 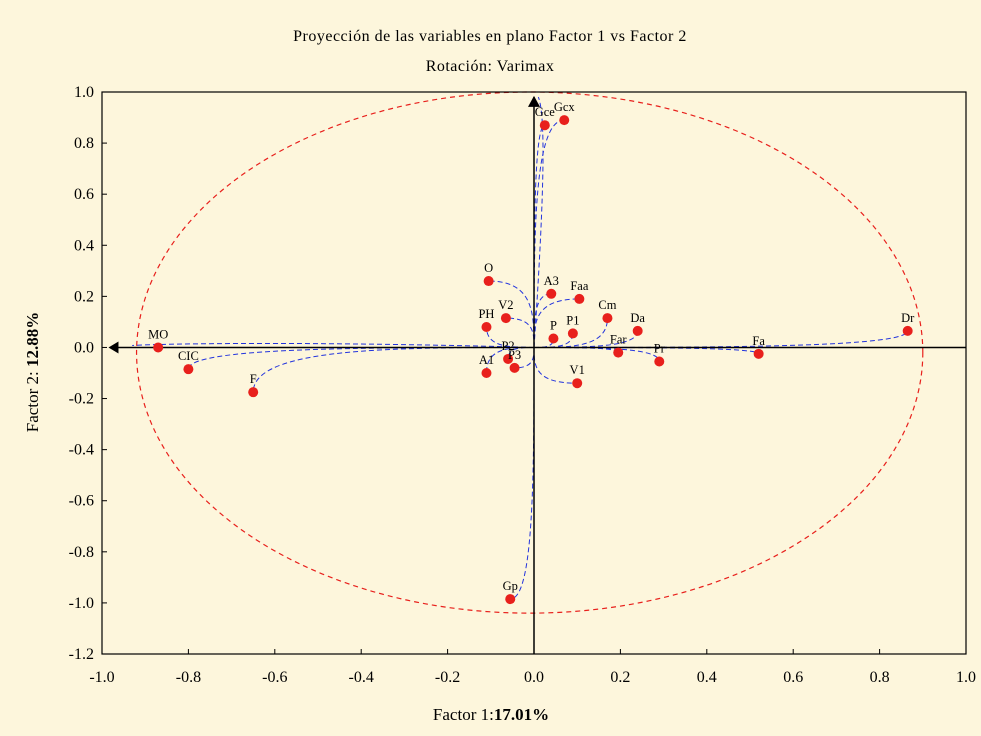 I want to click on rotation-path-pr, so click(x=596, y=354).